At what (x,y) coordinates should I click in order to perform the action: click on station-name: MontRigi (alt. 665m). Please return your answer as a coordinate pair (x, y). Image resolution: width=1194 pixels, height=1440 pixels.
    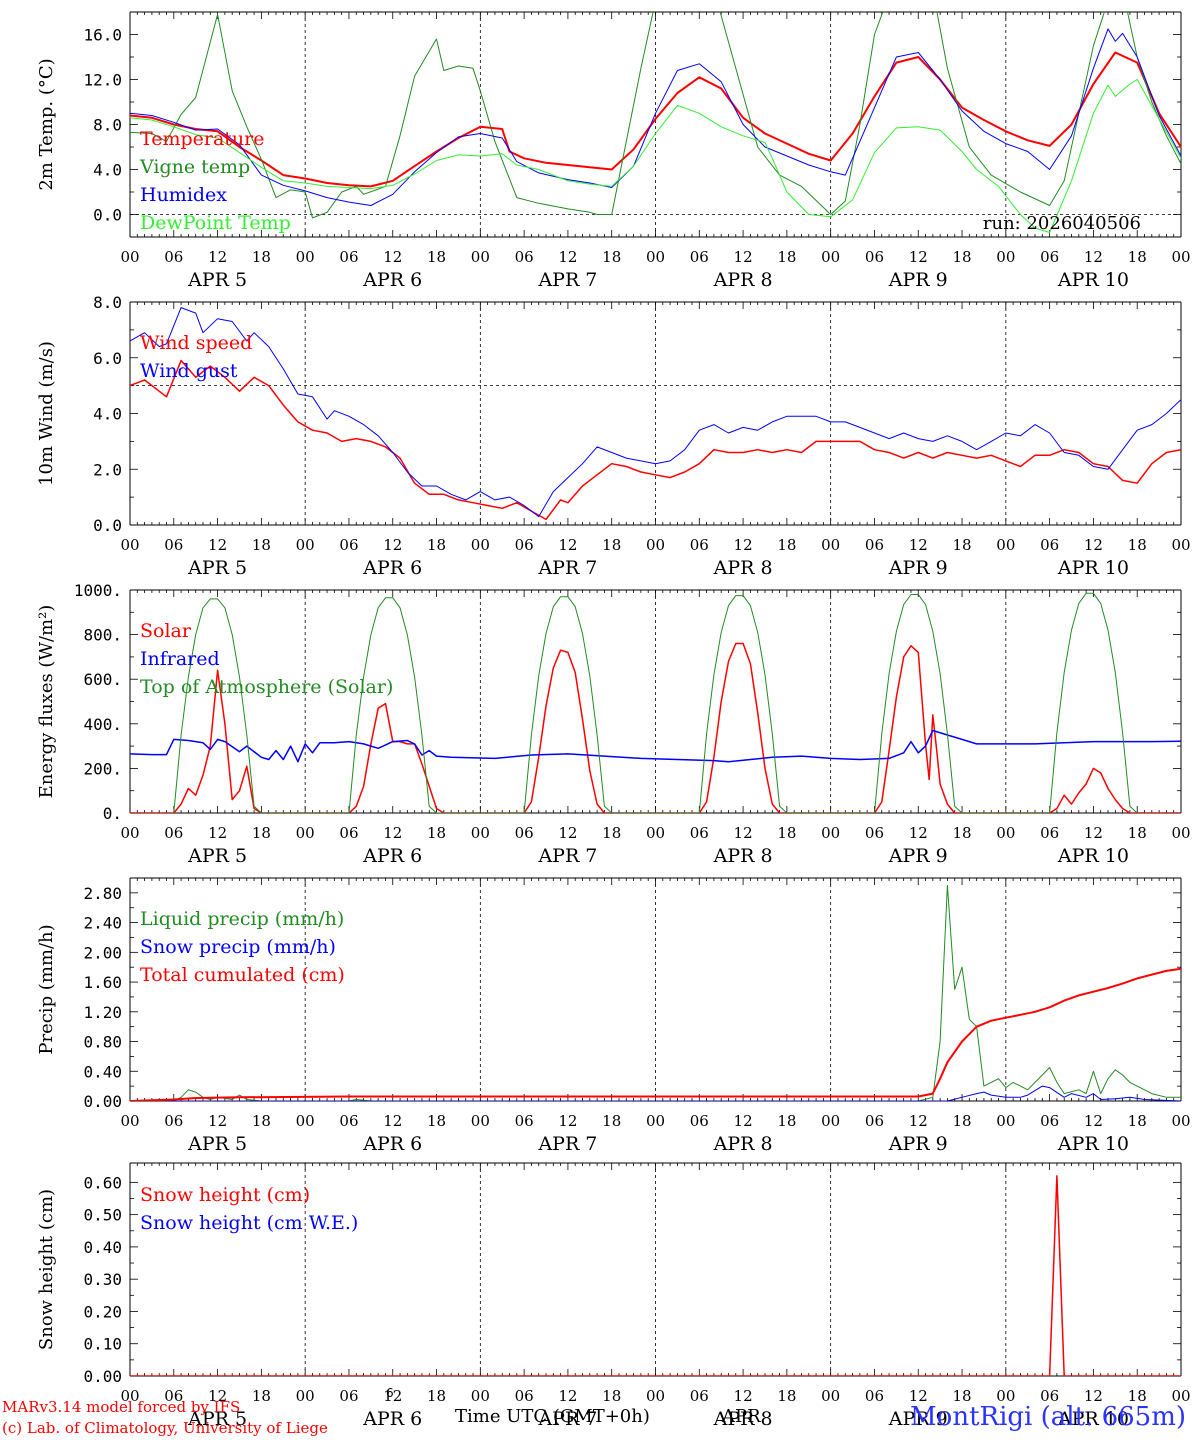
    Looking at the image, I should click on (1048, 1417).